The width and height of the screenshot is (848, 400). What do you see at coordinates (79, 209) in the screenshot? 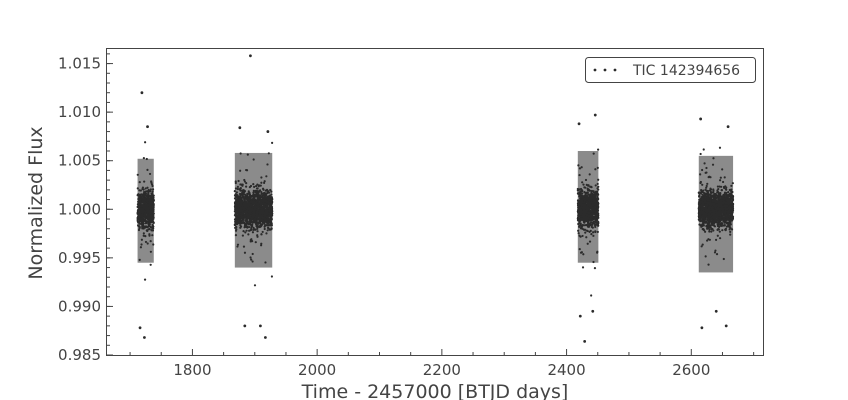
I see `y-tick-label: 1.000` at bounding box center [79, 209].